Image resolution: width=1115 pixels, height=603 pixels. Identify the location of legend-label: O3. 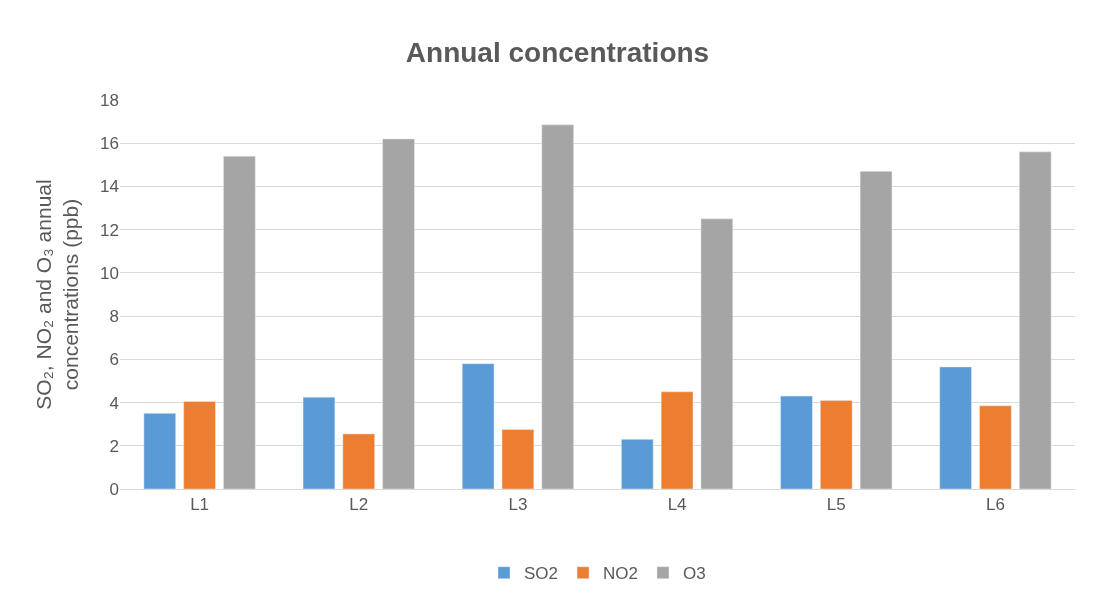
(694, 574).